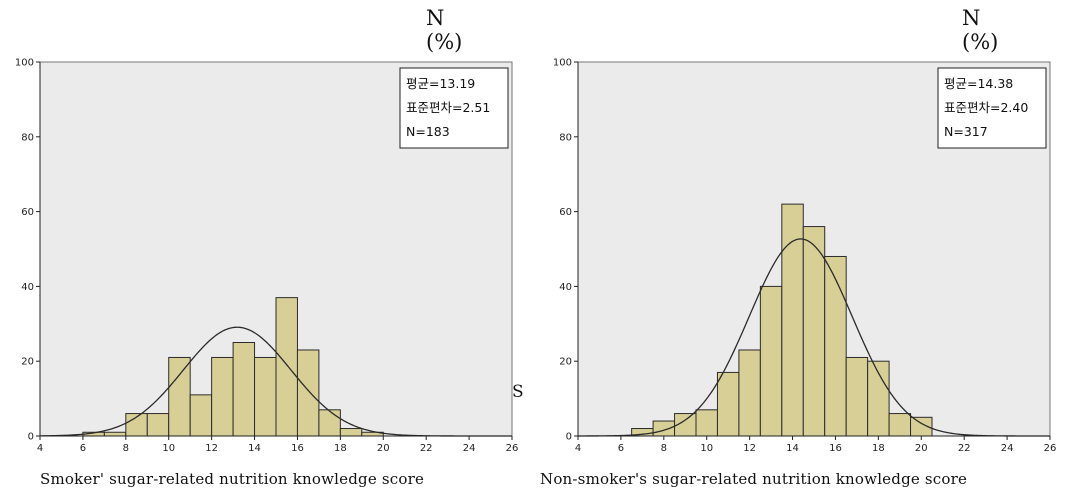  I want to click on stats-mean-label: 평균=14.38, so click(978, 83).